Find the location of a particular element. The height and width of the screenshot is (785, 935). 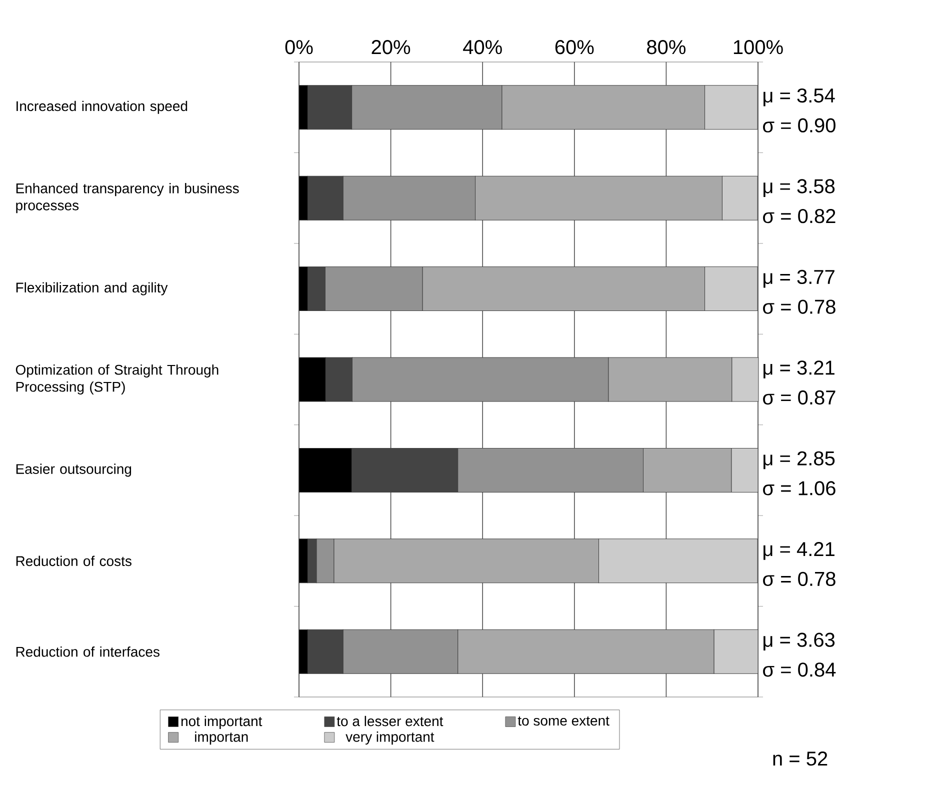

x-tick-label: 0% is located at coordinates (299, 47).